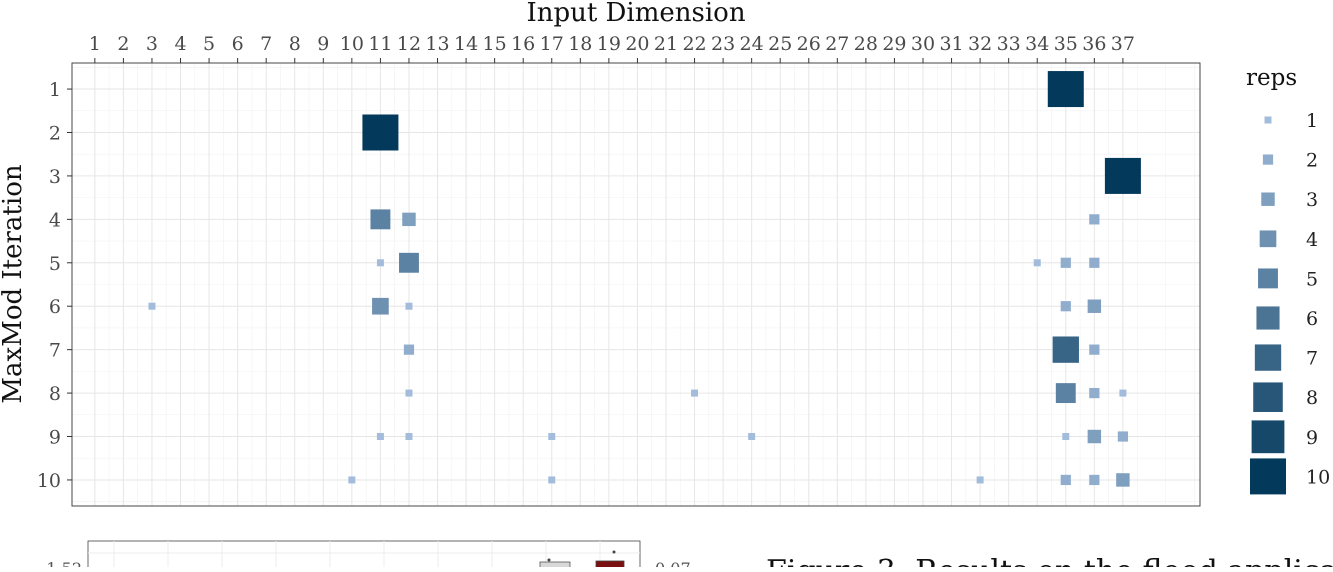  What do you see at coordinates (580, 44) in the screenshot?
I see `x-tick-label: 18` at bounding box center [580, 44].